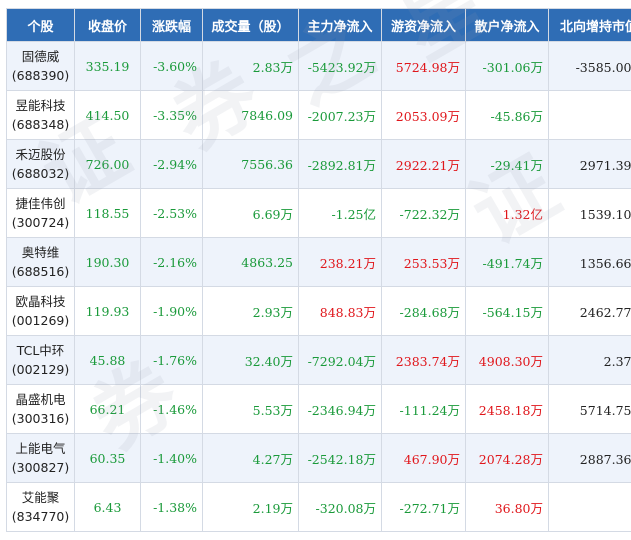 The image size is (631, 540). I want to click on header-northbound-value: 北向增持市值, so click(589, 25).